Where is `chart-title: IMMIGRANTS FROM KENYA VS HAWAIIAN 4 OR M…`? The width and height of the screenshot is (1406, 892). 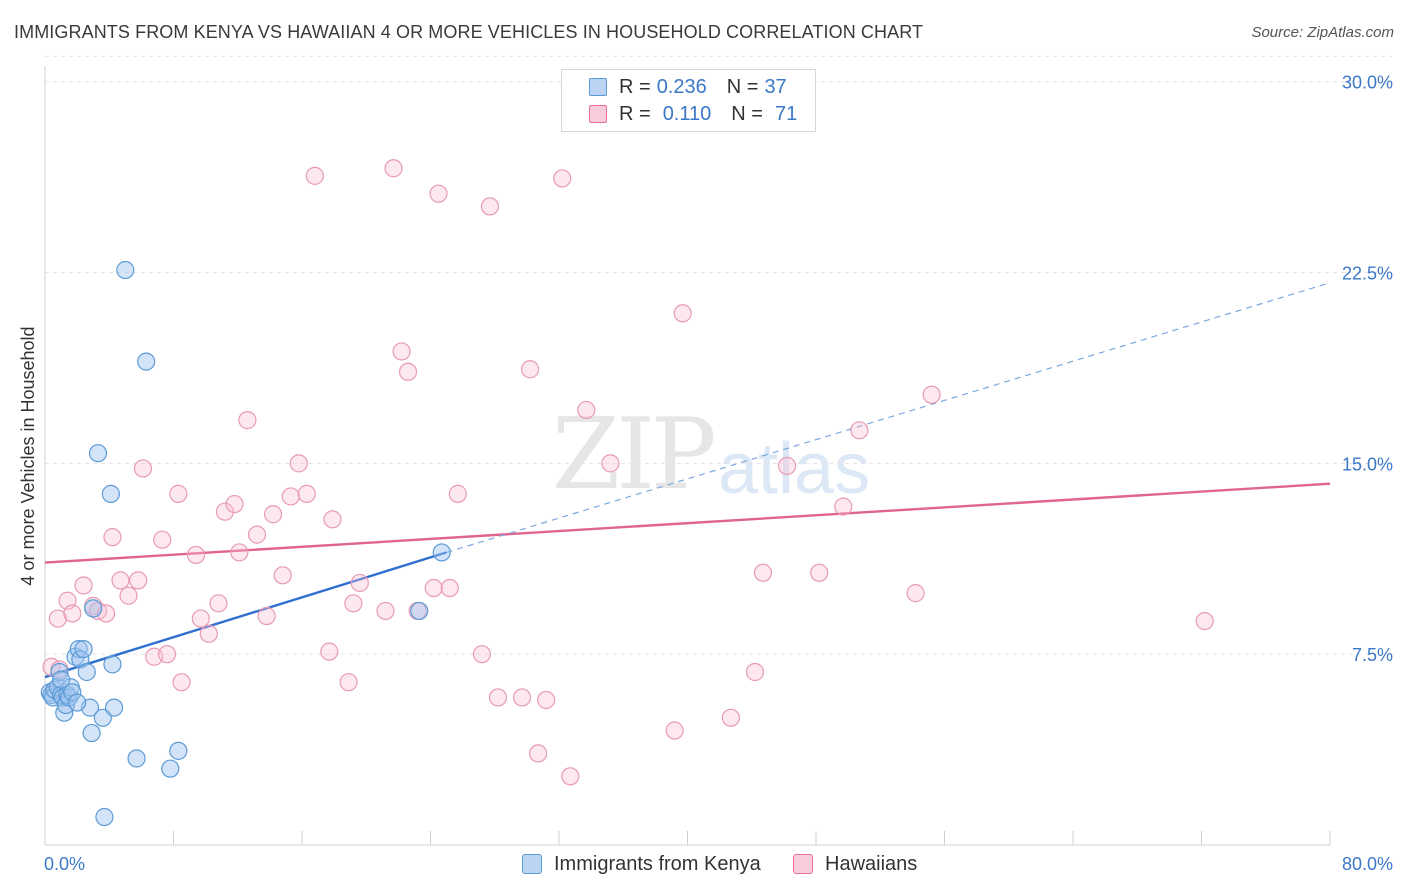 chart-title: IMMIGRANTS FROM KENYA VS HAWAIIAN 4 OR M… is located at coordinates (469, 32).